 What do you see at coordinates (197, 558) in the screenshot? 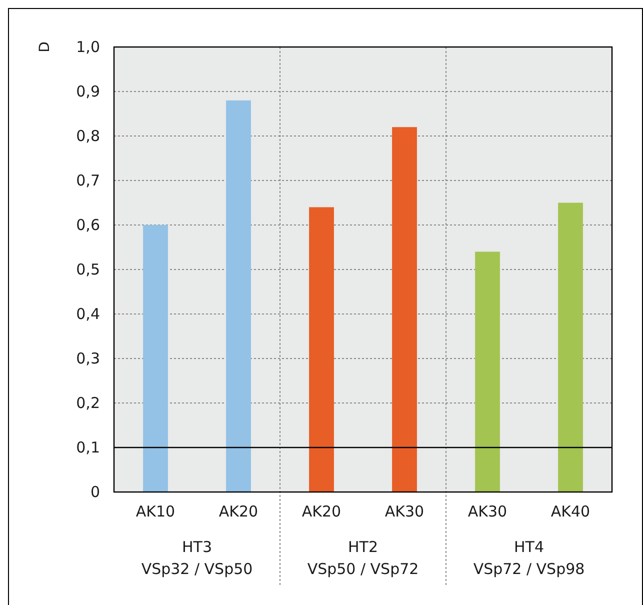
I see `text: HT3 VSp32 / VSp50` at bounding box center [197, 558].